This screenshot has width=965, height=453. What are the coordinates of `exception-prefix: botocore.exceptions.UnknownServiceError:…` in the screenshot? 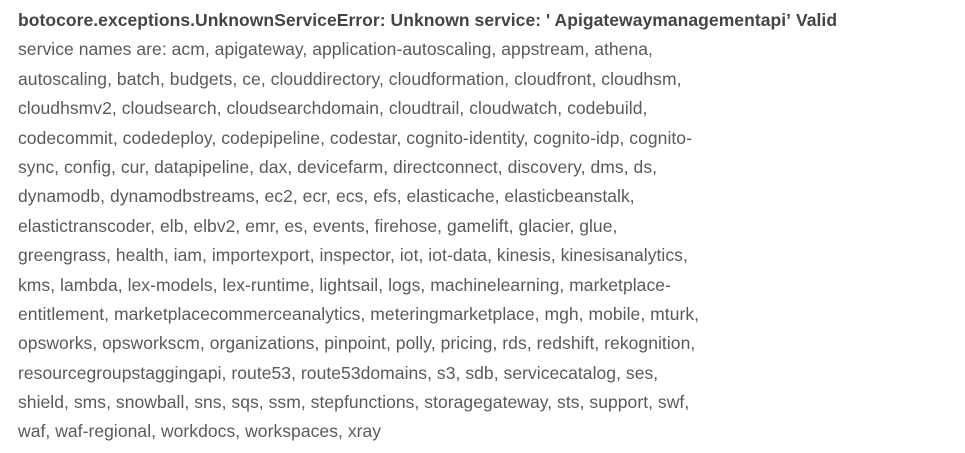 It's located at (284, 20).